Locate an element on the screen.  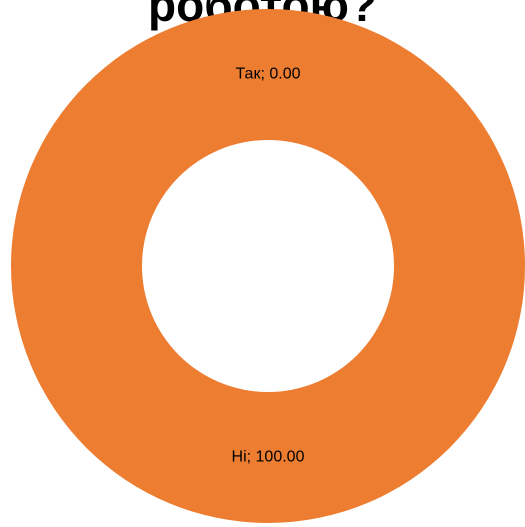
data-label-Так: Так; 0.00 is located at coordinates (268, 74).